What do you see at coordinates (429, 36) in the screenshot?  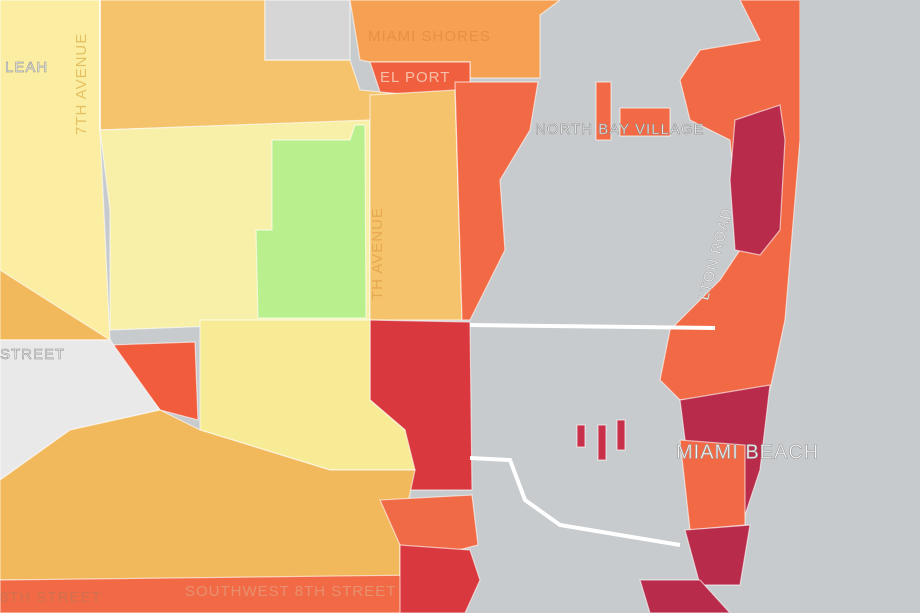 I see `place-label: MIAMI SHORES` at bounding box center [429, 36].